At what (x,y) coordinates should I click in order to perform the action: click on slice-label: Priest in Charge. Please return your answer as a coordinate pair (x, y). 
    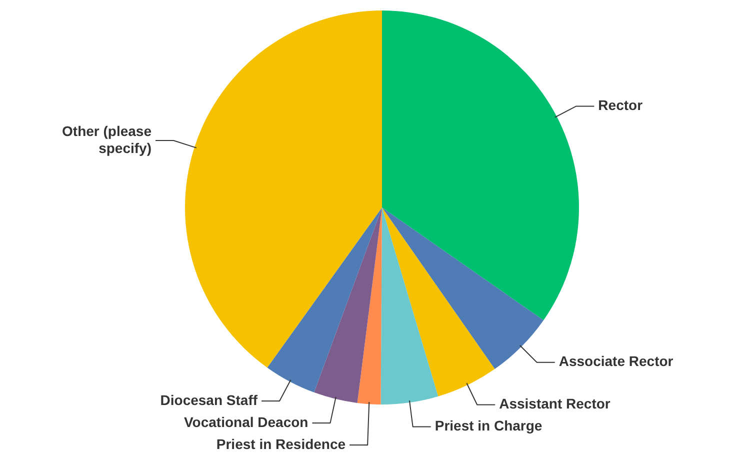
    Looking at the image, I should click on (488, 426).